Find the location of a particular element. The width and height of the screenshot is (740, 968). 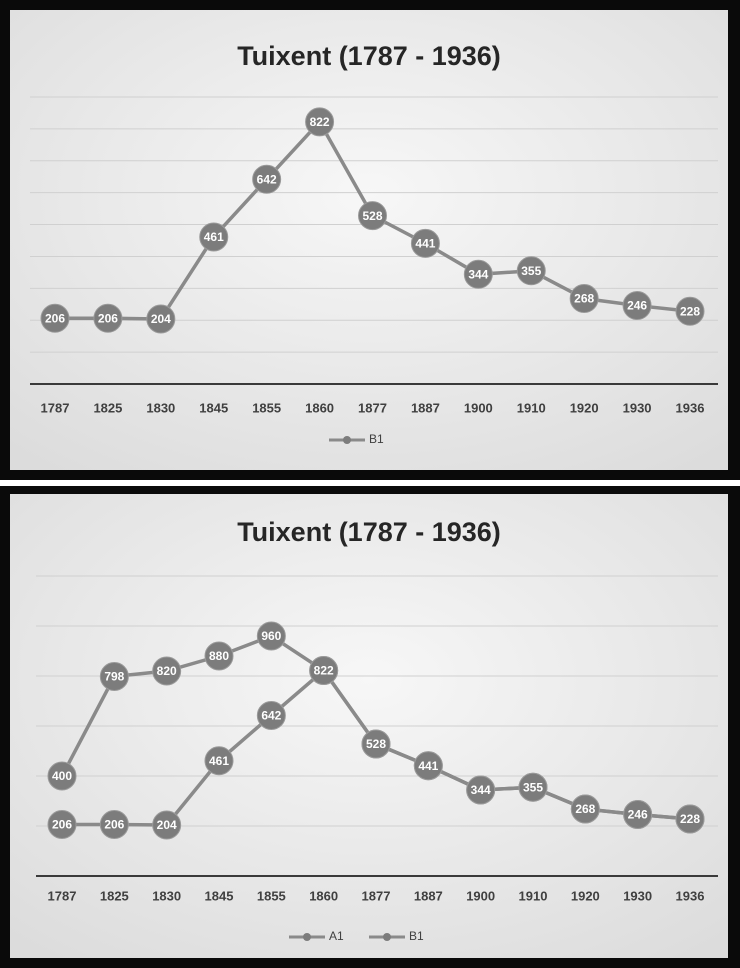

data-label: 960 is located at coordinates (271, 636).